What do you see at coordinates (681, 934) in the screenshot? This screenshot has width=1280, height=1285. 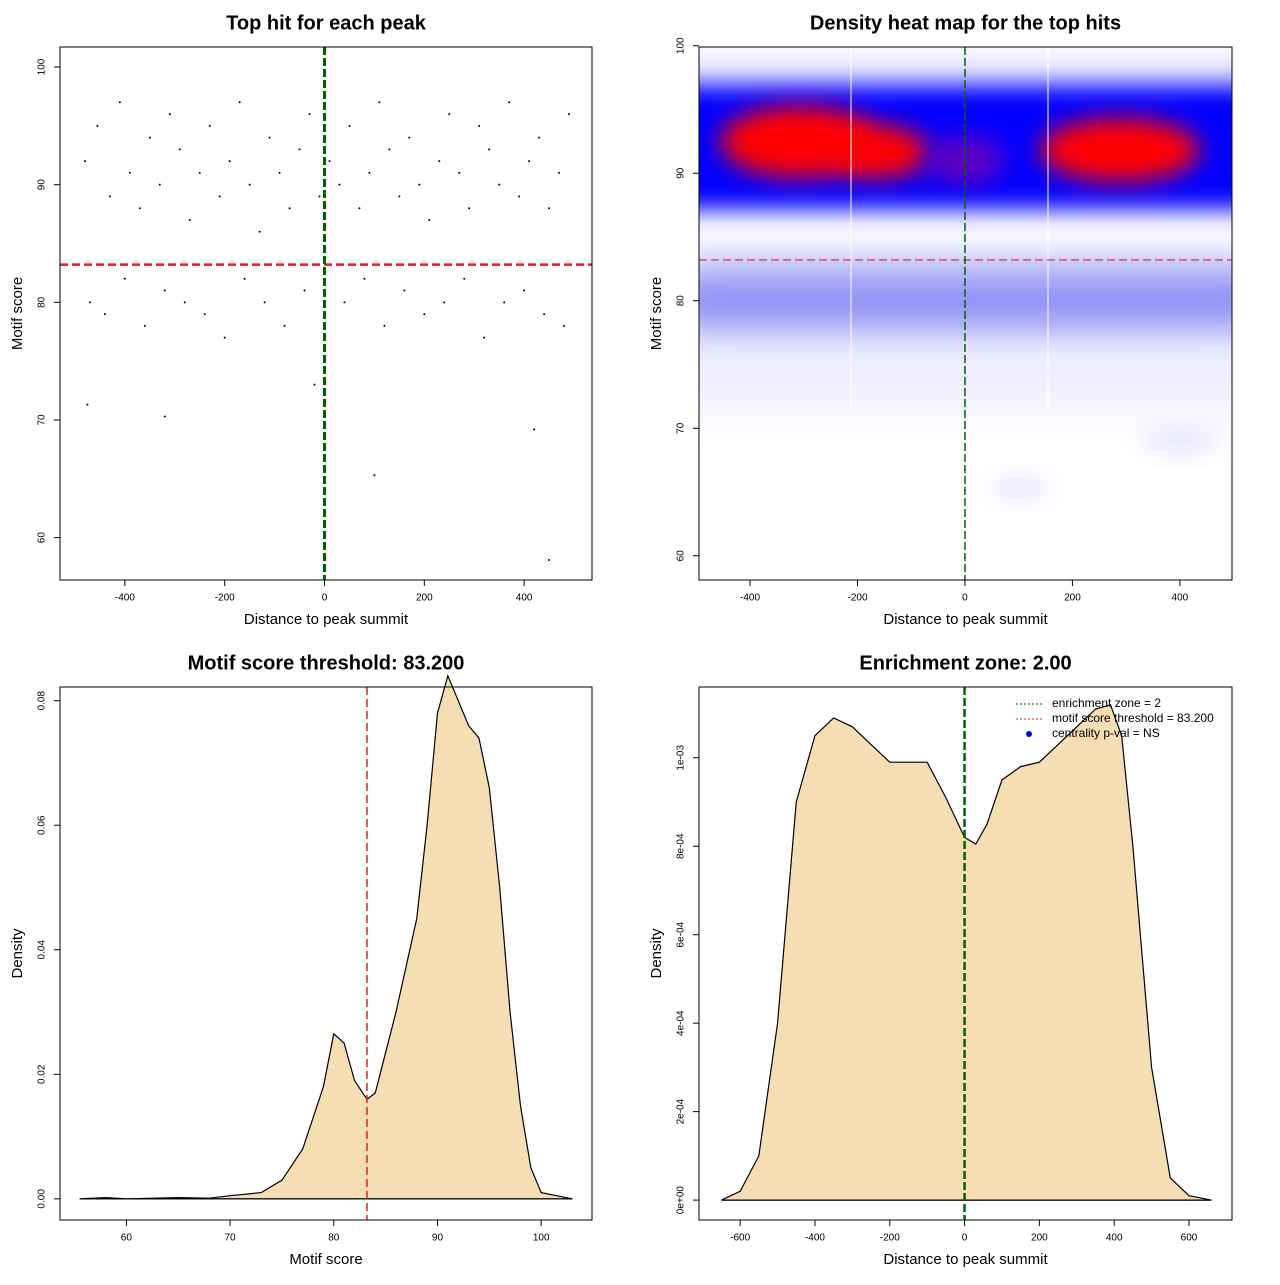 I see `y-tick-label: 6e-04` at bounding box center [681, 934].